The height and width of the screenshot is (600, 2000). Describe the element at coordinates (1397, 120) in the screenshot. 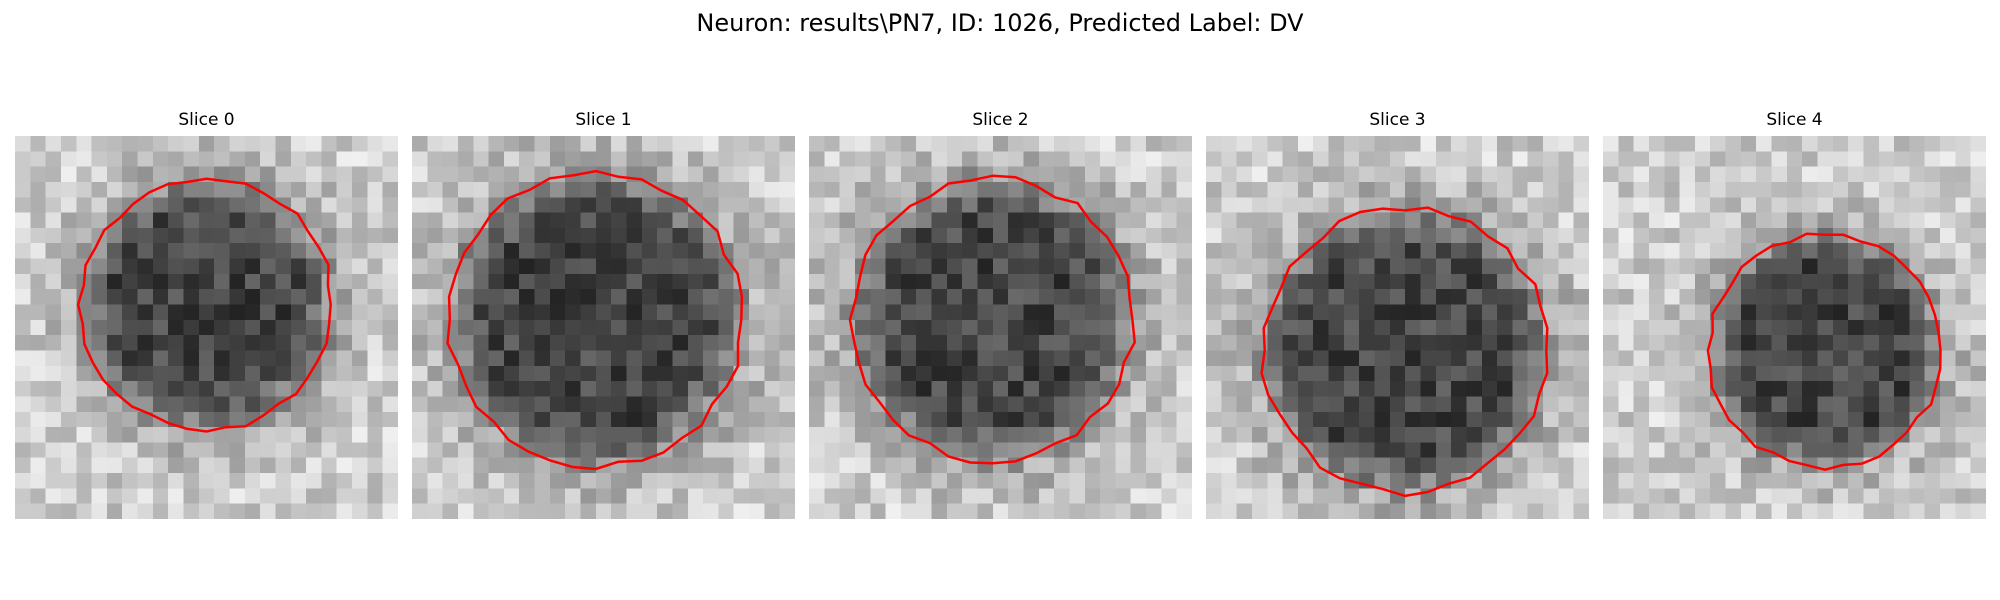

I see `slice-title-3: Slice 3` at that location.